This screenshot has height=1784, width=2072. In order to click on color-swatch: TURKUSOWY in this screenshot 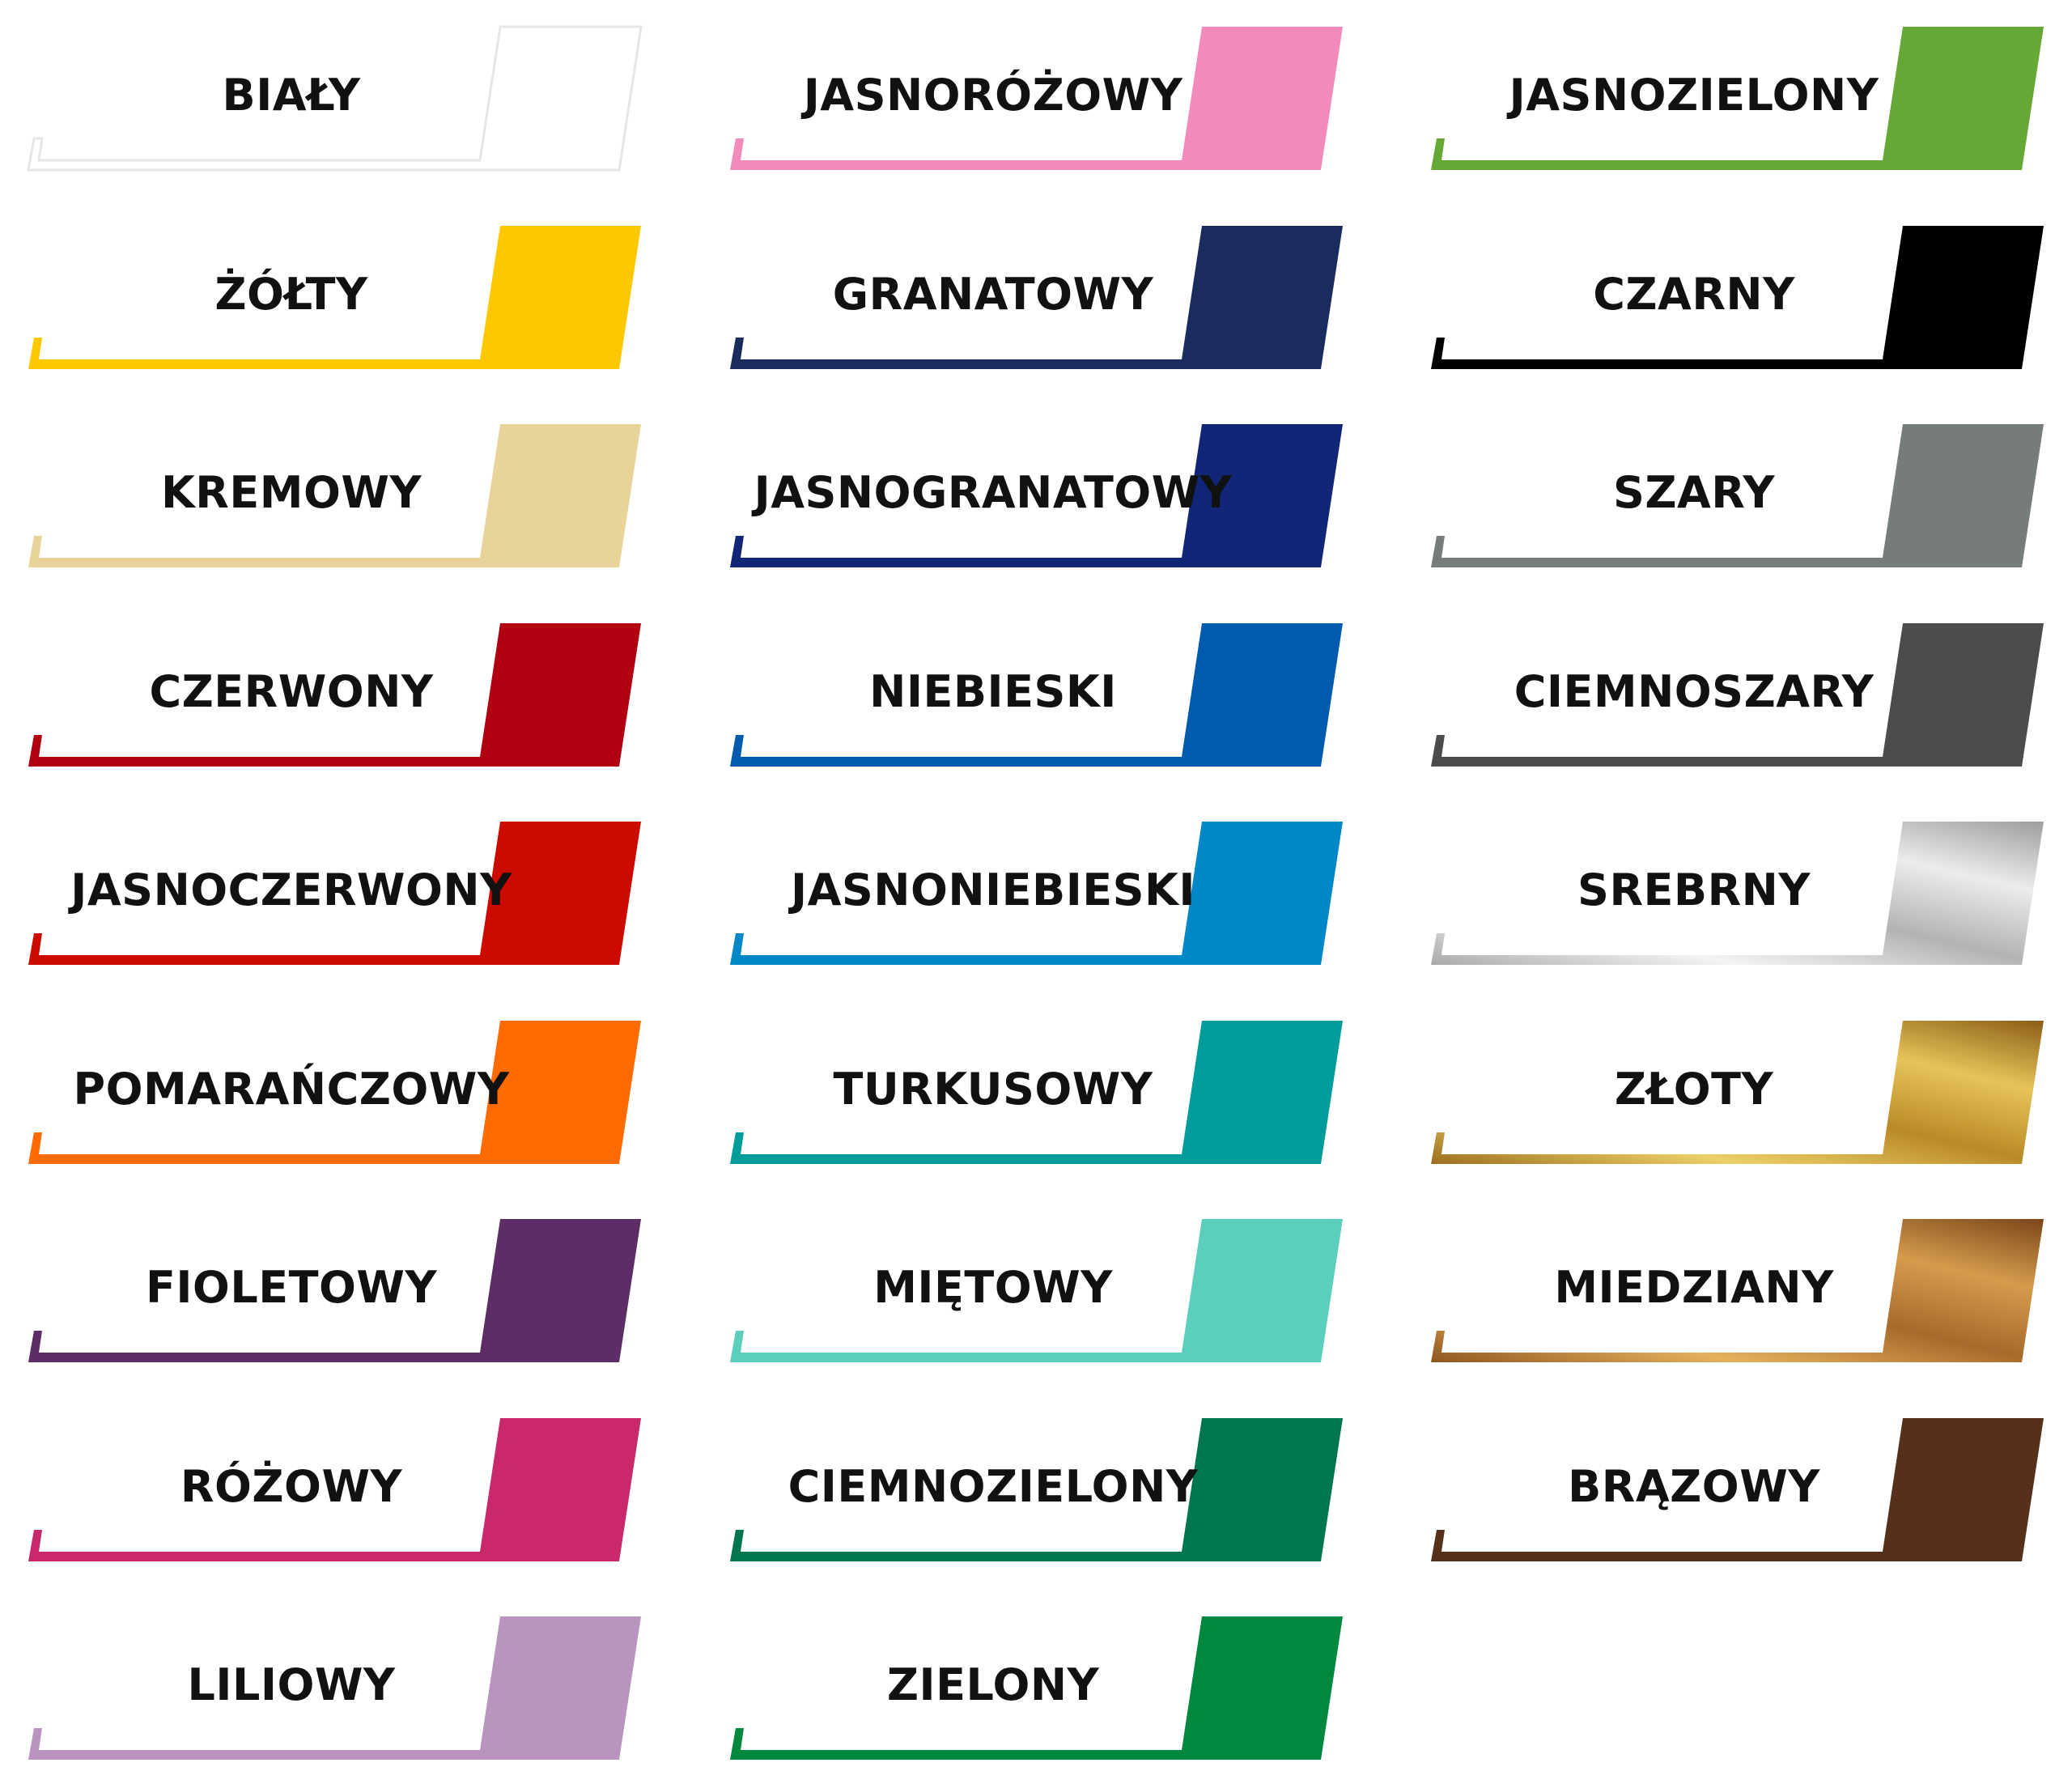, I will do `click(1054, 1093)`.